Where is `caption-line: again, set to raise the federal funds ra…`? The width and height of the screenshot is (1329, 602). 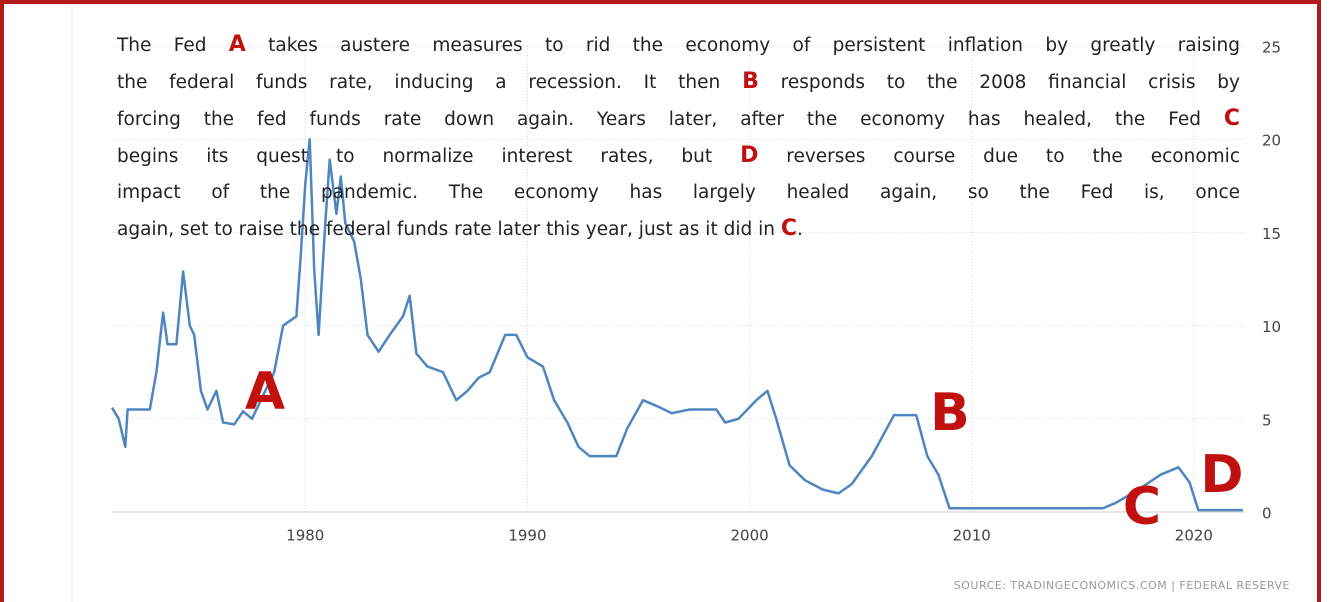 caption-line: again, set to raise the federal funds ra… is located at coordinates (678, 229).